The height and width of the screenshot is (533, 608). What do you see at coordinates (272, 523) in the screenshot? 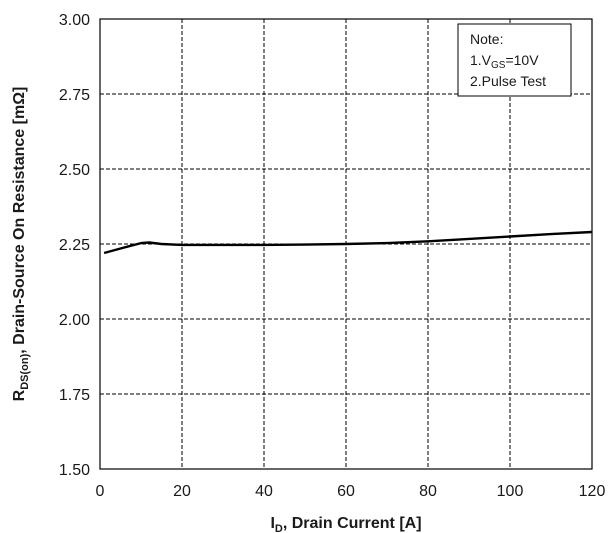
I see `x-axis-label-main: I` at bounding box center [272, 523].